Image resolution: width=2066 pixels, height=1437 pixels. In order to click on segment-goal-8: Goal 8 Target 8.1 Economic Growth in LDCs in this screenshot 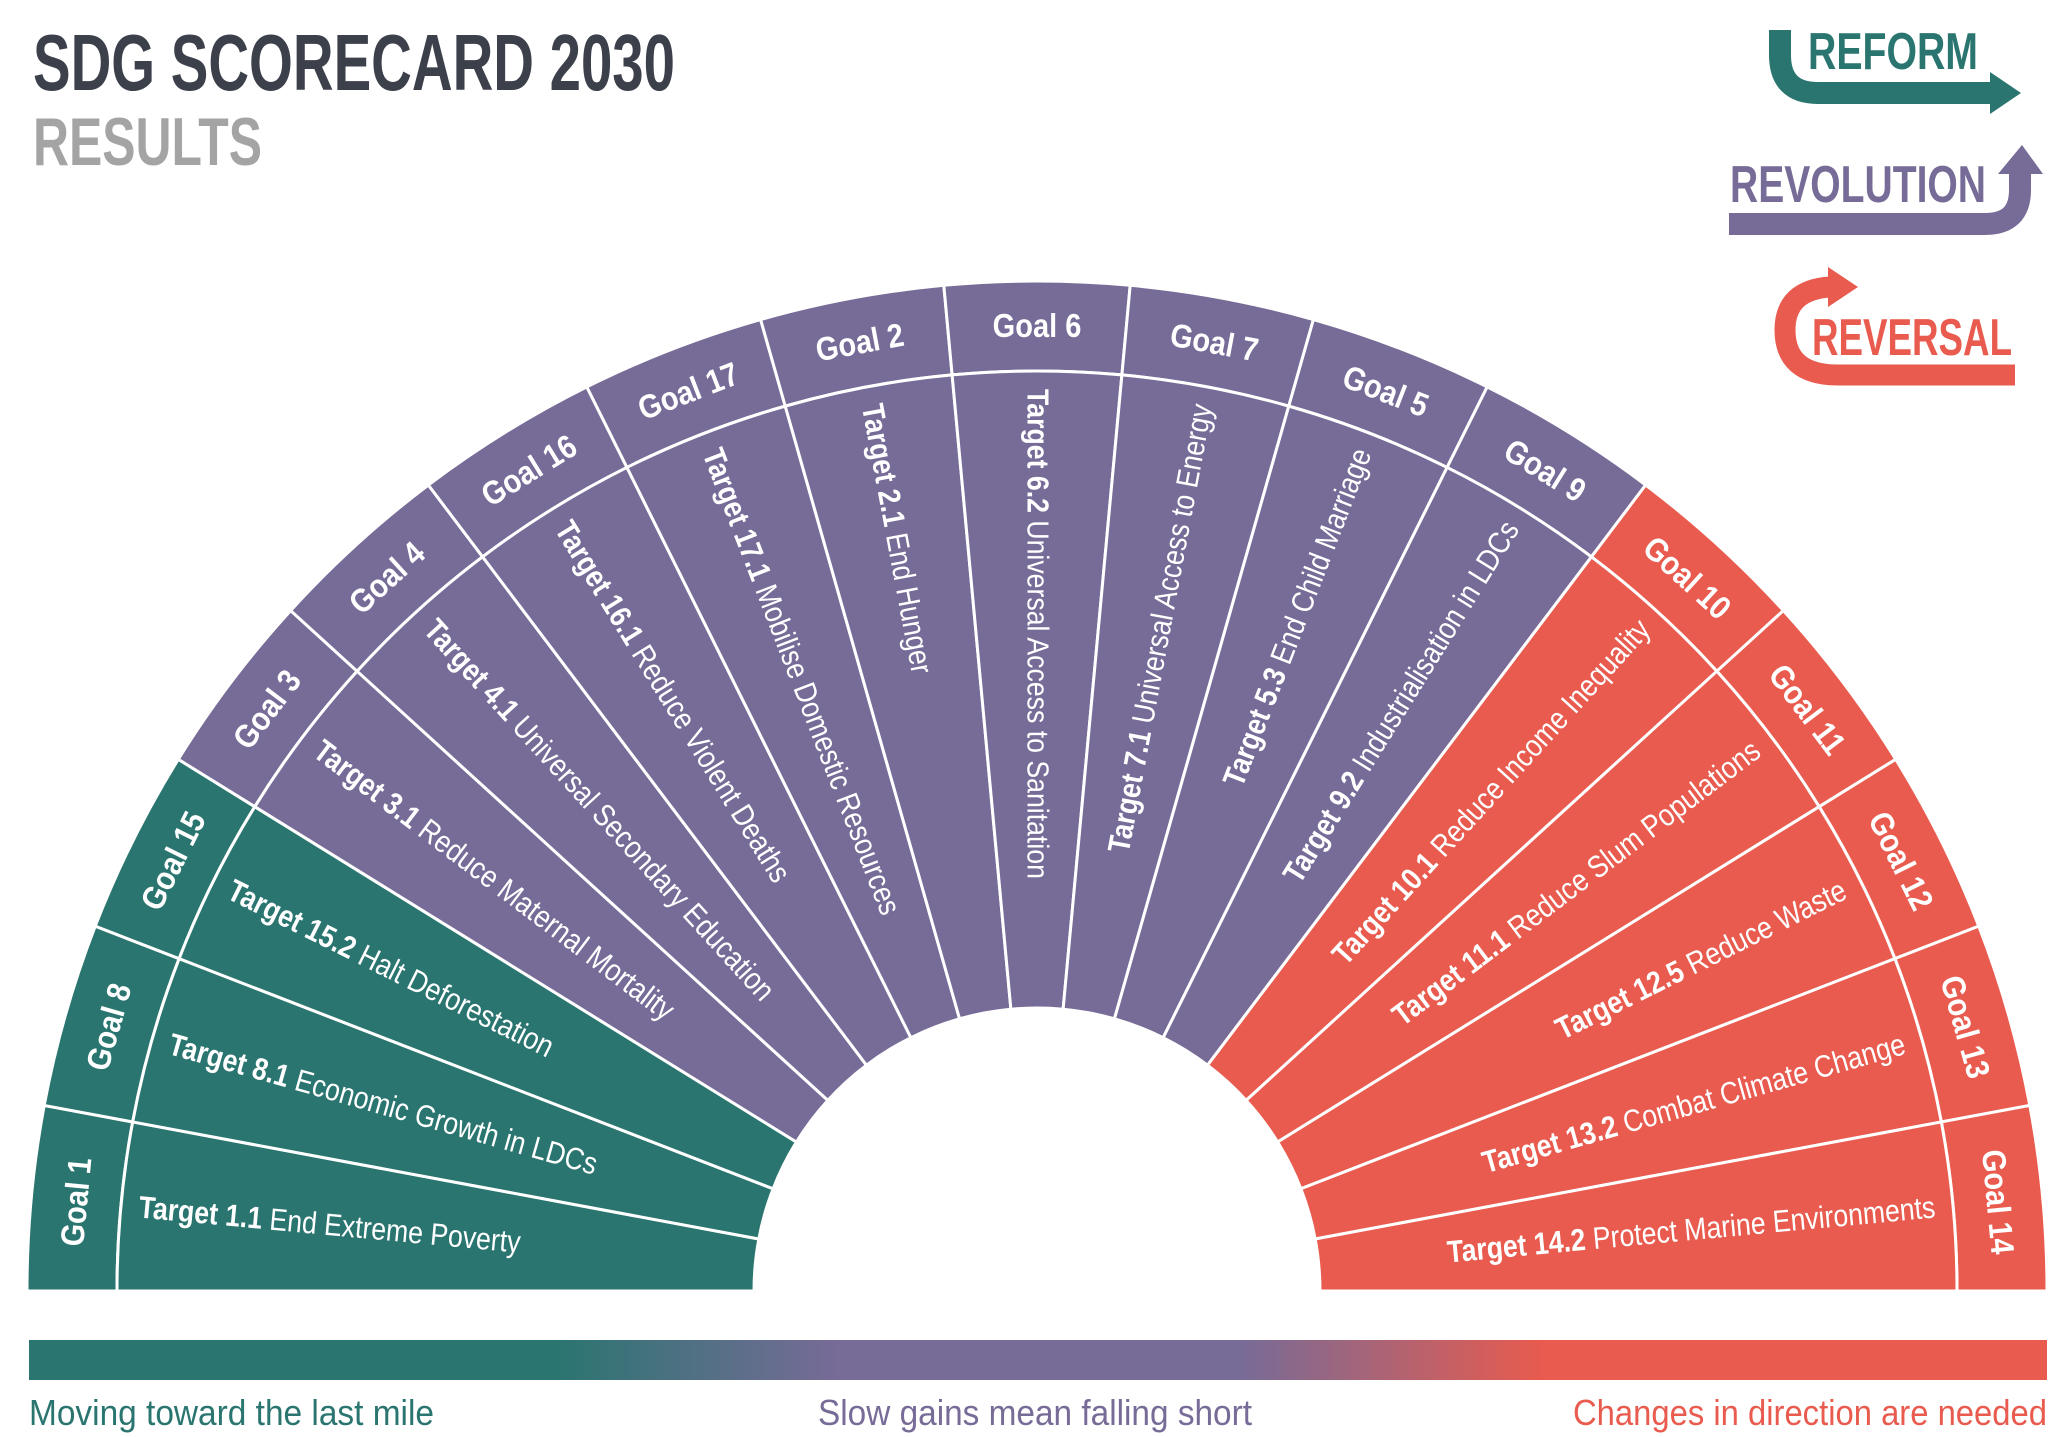, I will do `click(409, 1082)`.